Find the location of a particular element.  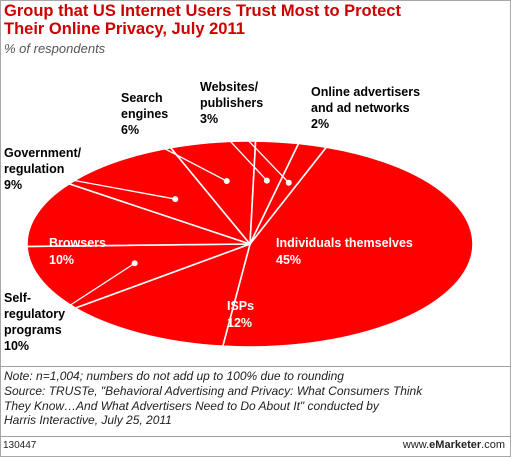

label-websites-1: Websites/ is located at coordinates (229, 87).